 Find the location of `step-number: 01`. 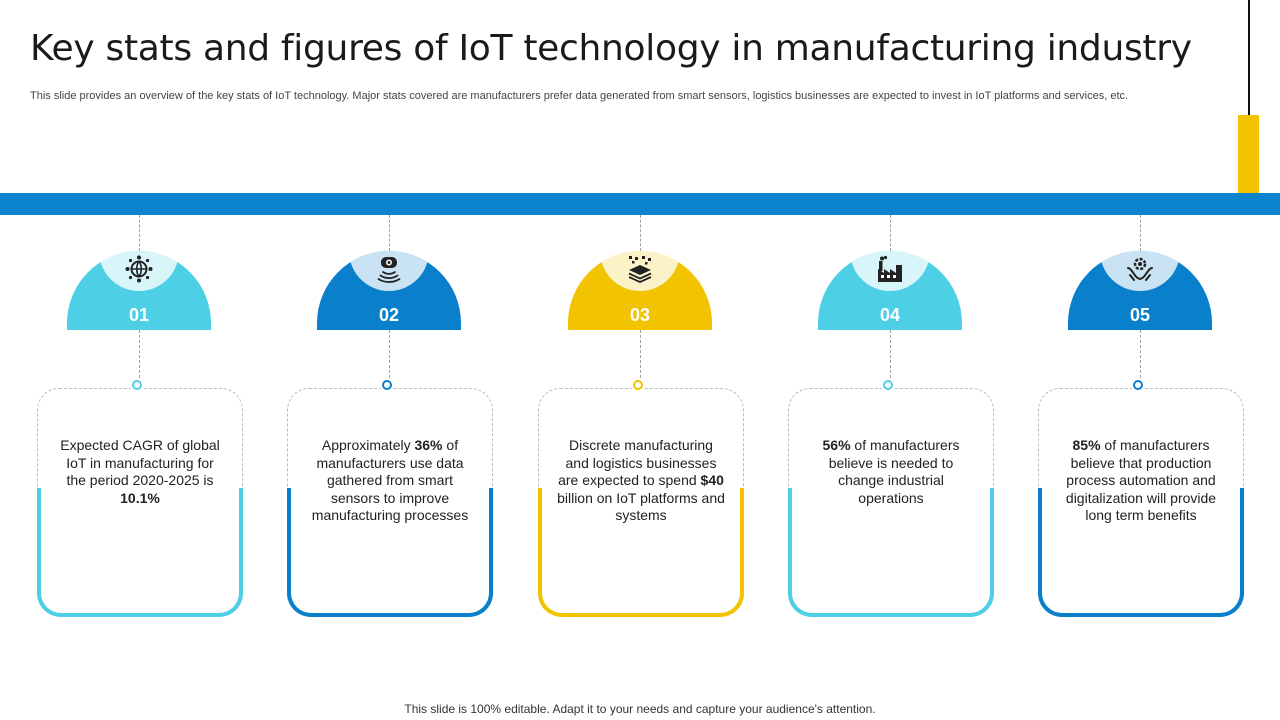

step-number: 01 is located at coordinates (139, 315).